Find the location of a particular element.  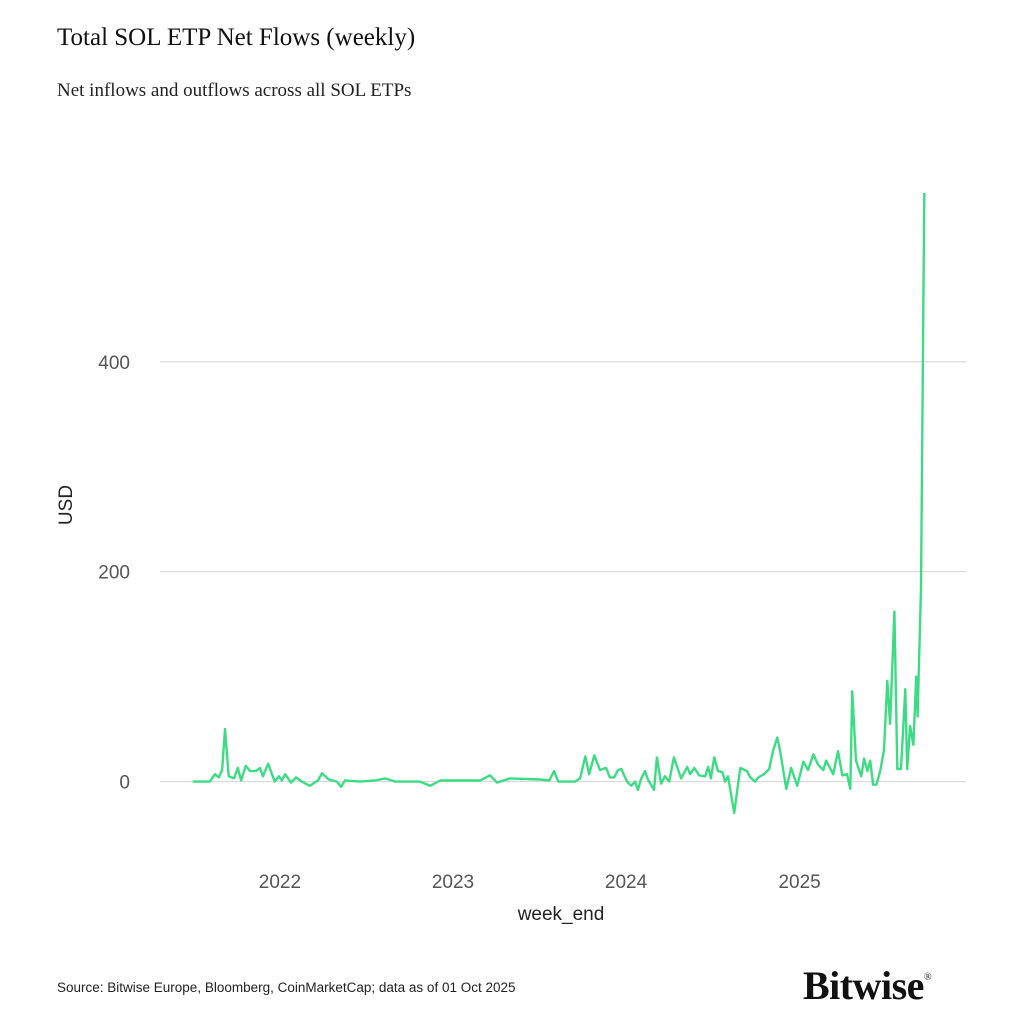

y-axis-label: USD is located at coordinates (66, 505).